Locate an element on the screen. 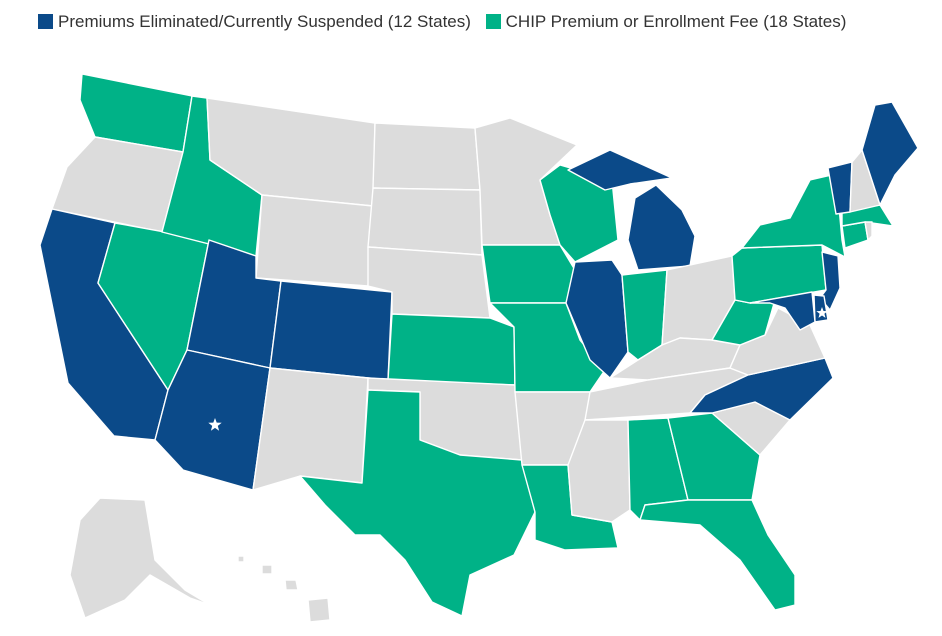  state-new-mexico is located at coordinates (310, 429).